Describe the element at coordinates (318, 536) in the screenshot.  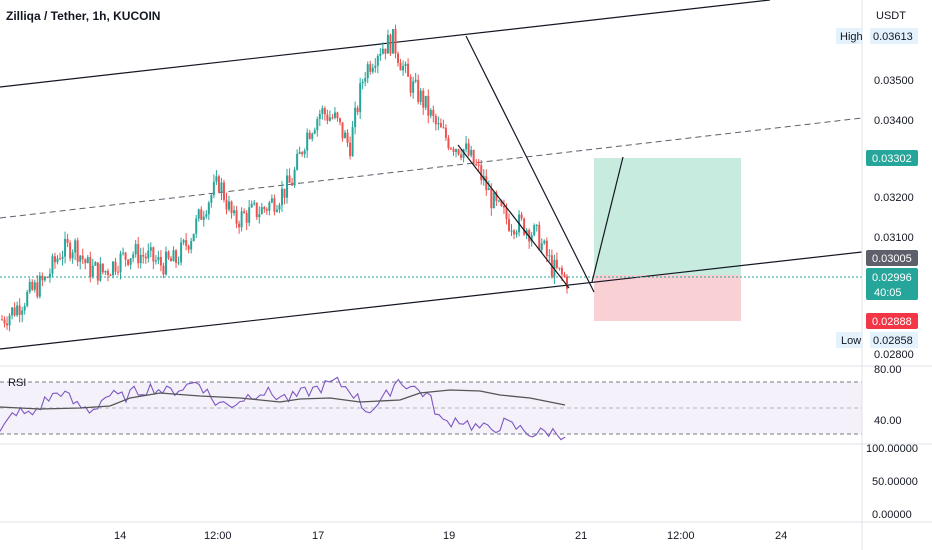
I see `time-tick-3: 17` at that location.